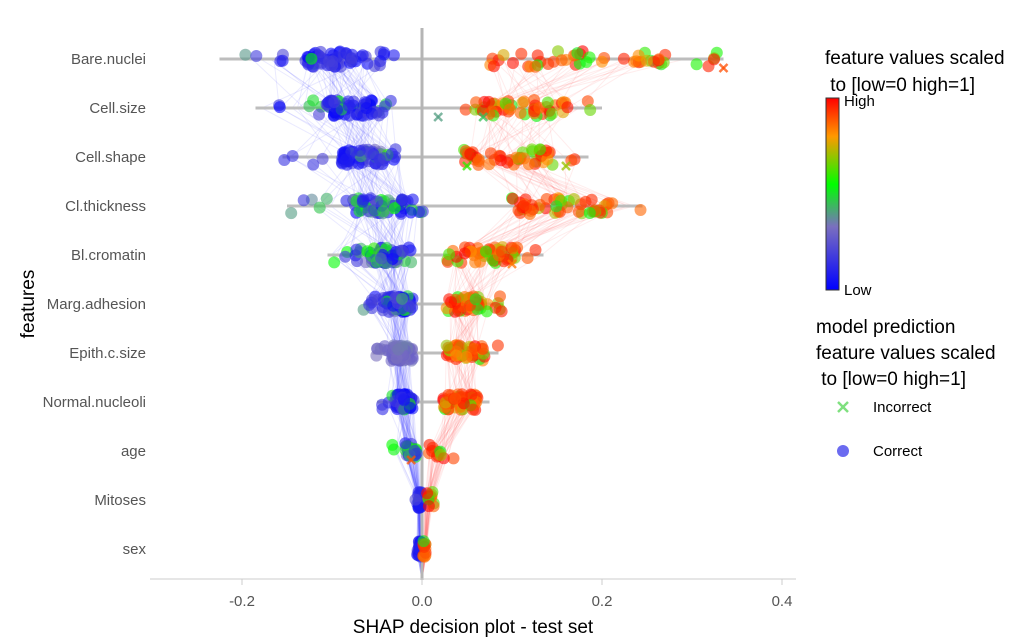 The height and width of the screenshot is (643, 1020). I want to click on x-tick-label: -0.2, so click(242, 601).